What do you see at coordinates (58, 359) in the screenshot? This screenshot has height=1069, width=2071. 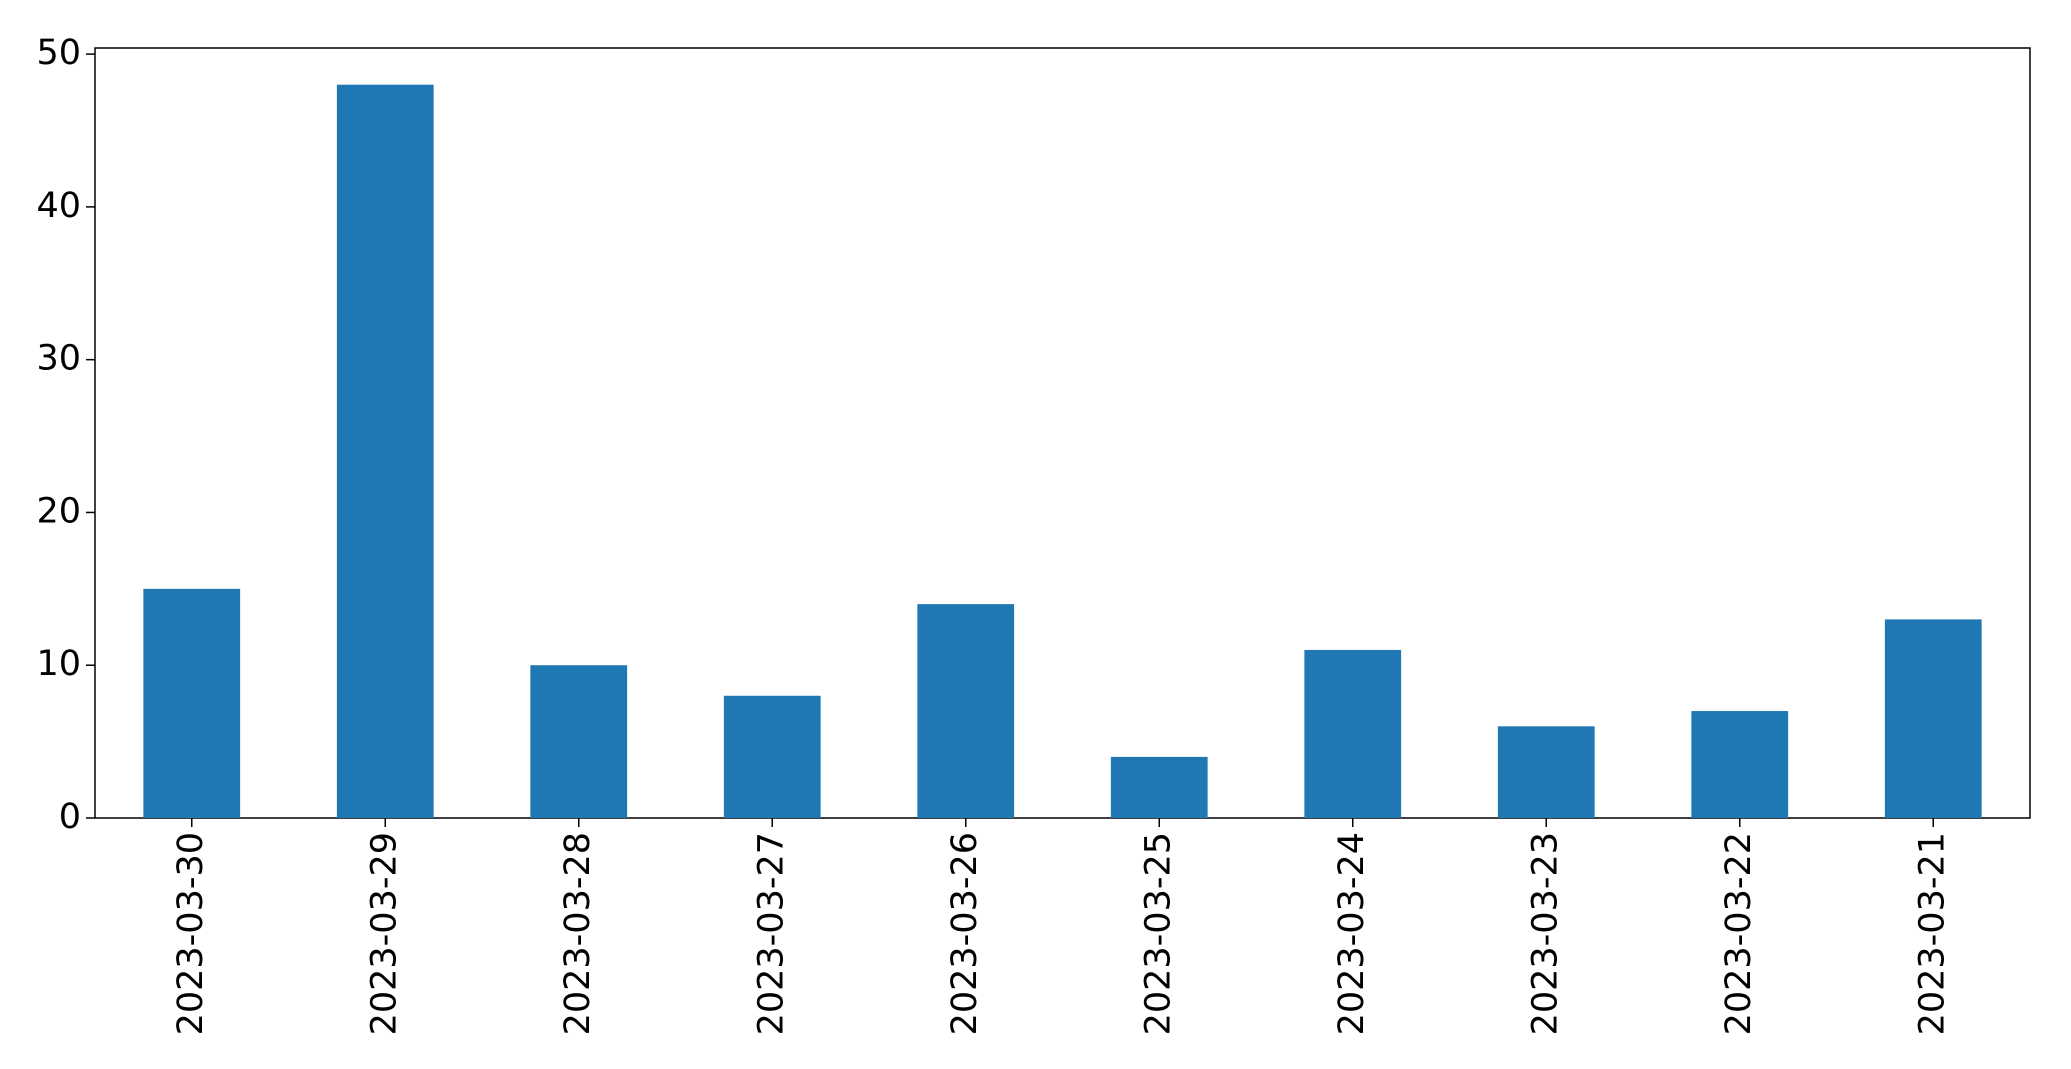 I see `y-tick-label: 30` at bounding box center [58, 359].